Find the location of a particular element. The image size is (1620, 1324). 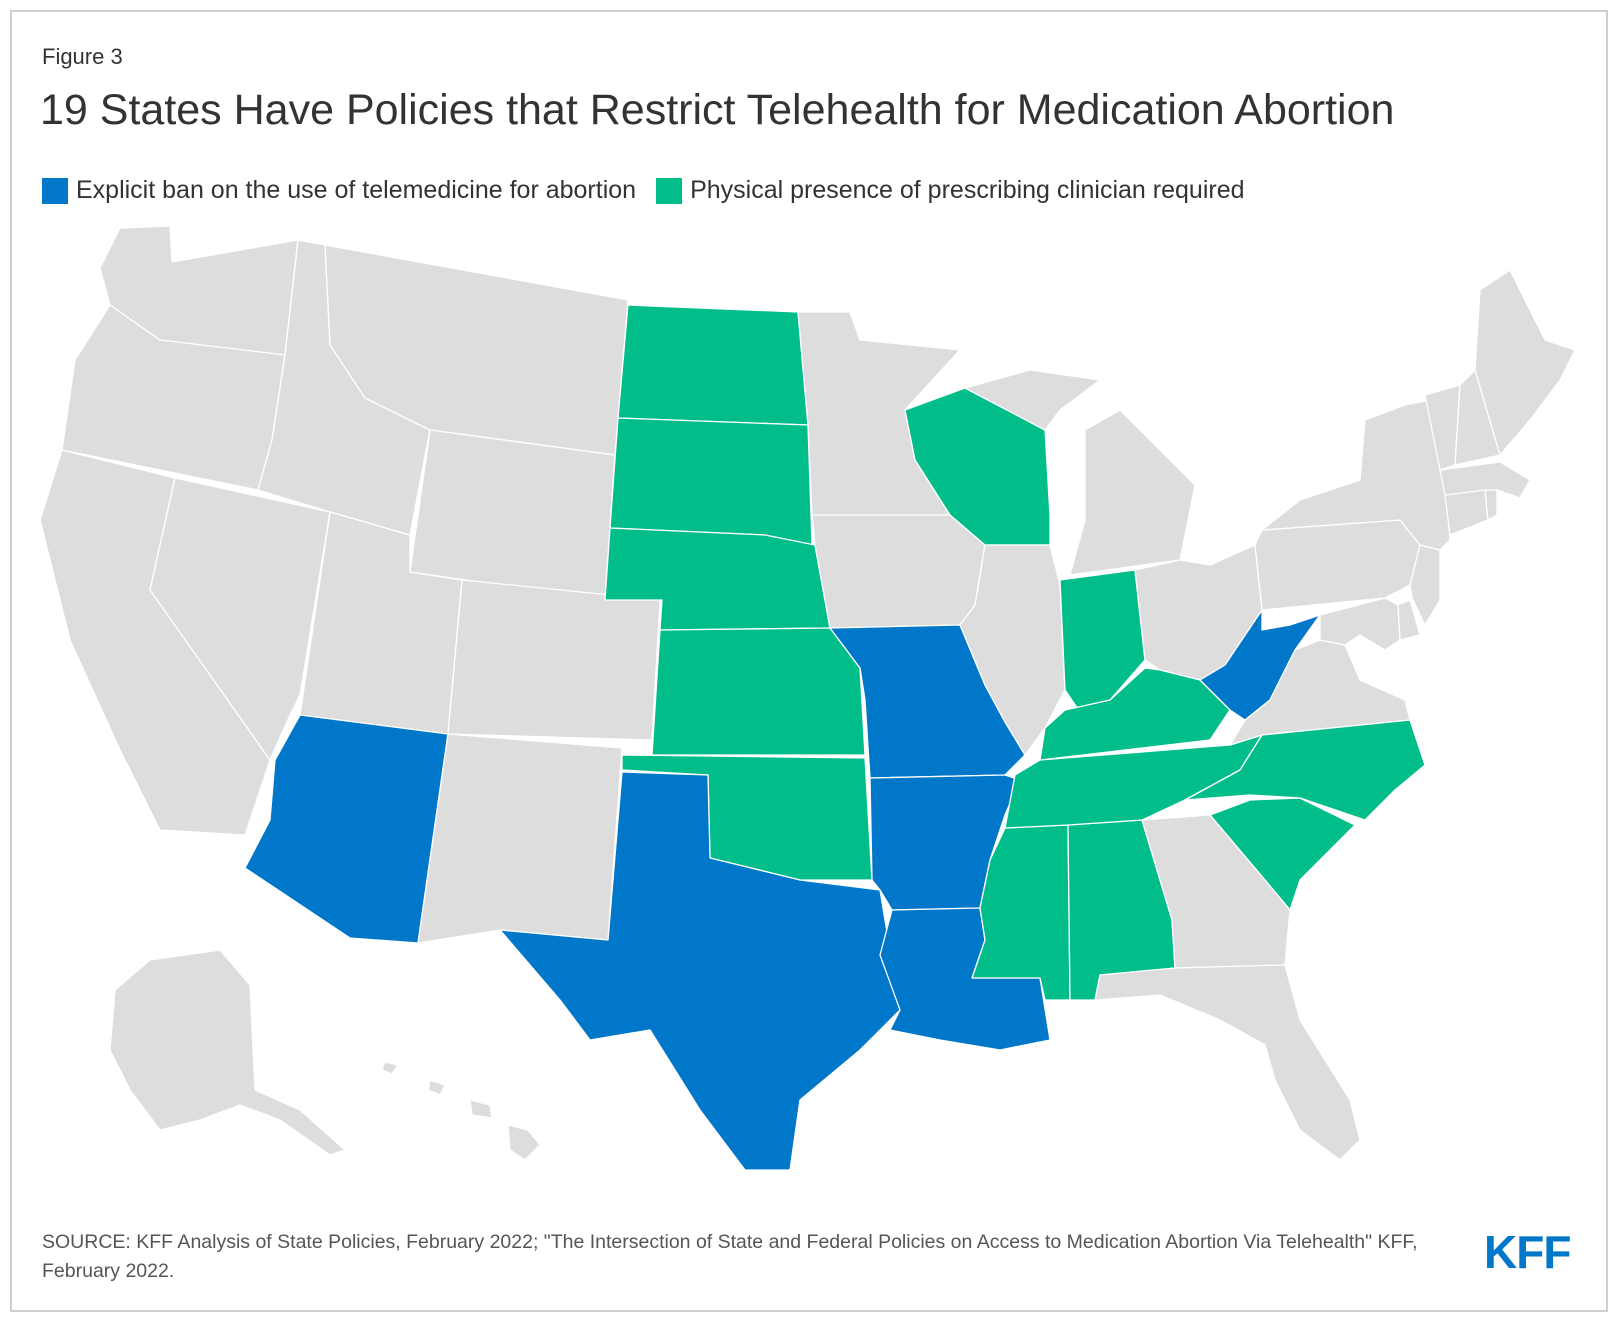

kff-logo: KFF is located at coordinates (1527, 1250).